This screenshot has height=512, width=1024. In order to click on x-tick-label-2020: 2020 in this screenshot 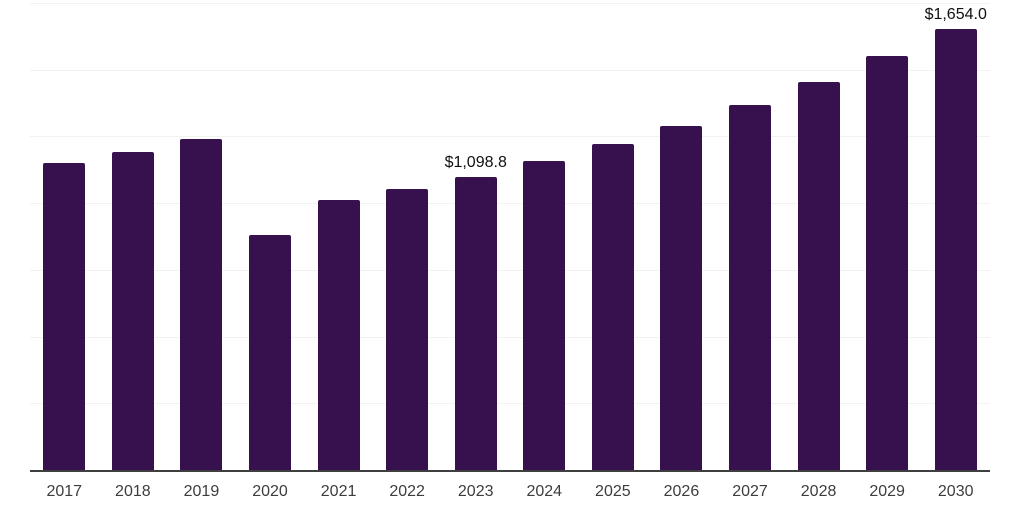, I will do `click(270, 491)`.